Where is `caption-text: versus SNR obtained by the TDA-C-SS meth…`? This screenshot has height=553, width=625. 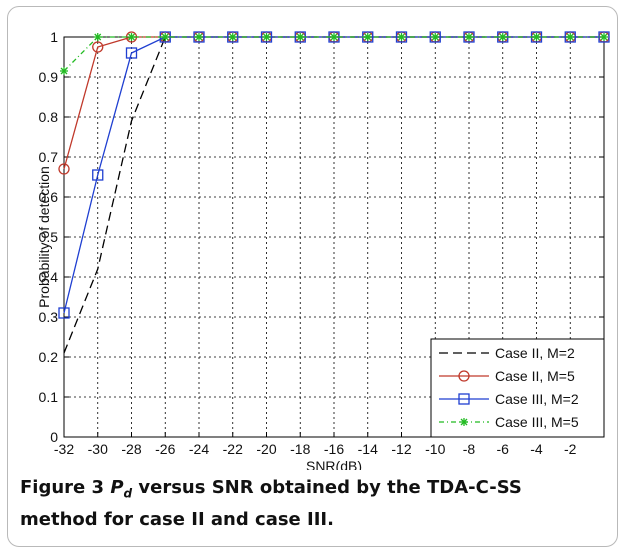 caption-text: versus SNR obtained by the TDA-C-SS meth… is located at coordinates (271, 503).